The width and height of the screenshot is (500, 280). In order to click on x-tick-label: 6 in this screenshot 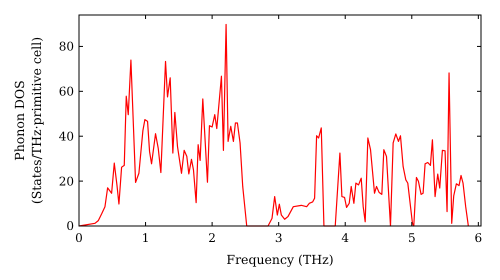, I will do `click(478, 238)`.